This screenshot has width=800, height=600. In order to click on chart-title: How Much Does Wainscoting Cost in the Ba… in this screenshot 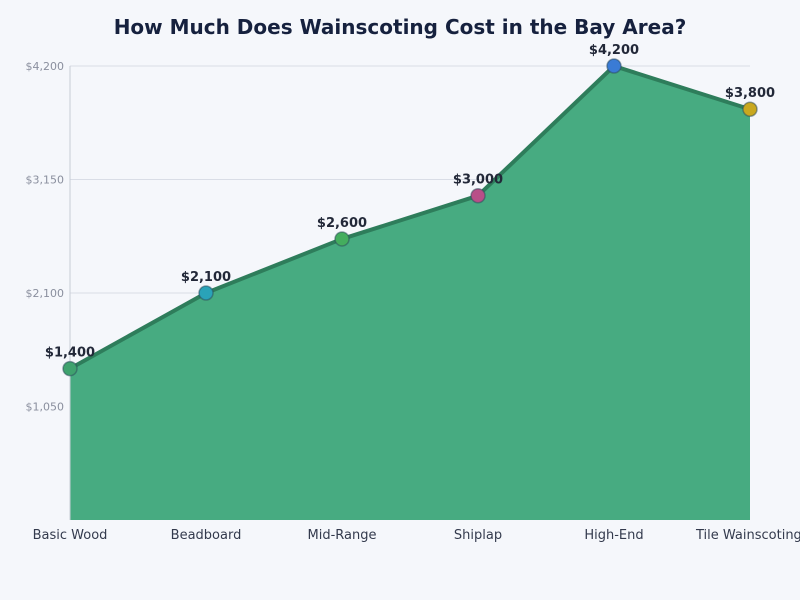, I will do `click(400, 27)`.